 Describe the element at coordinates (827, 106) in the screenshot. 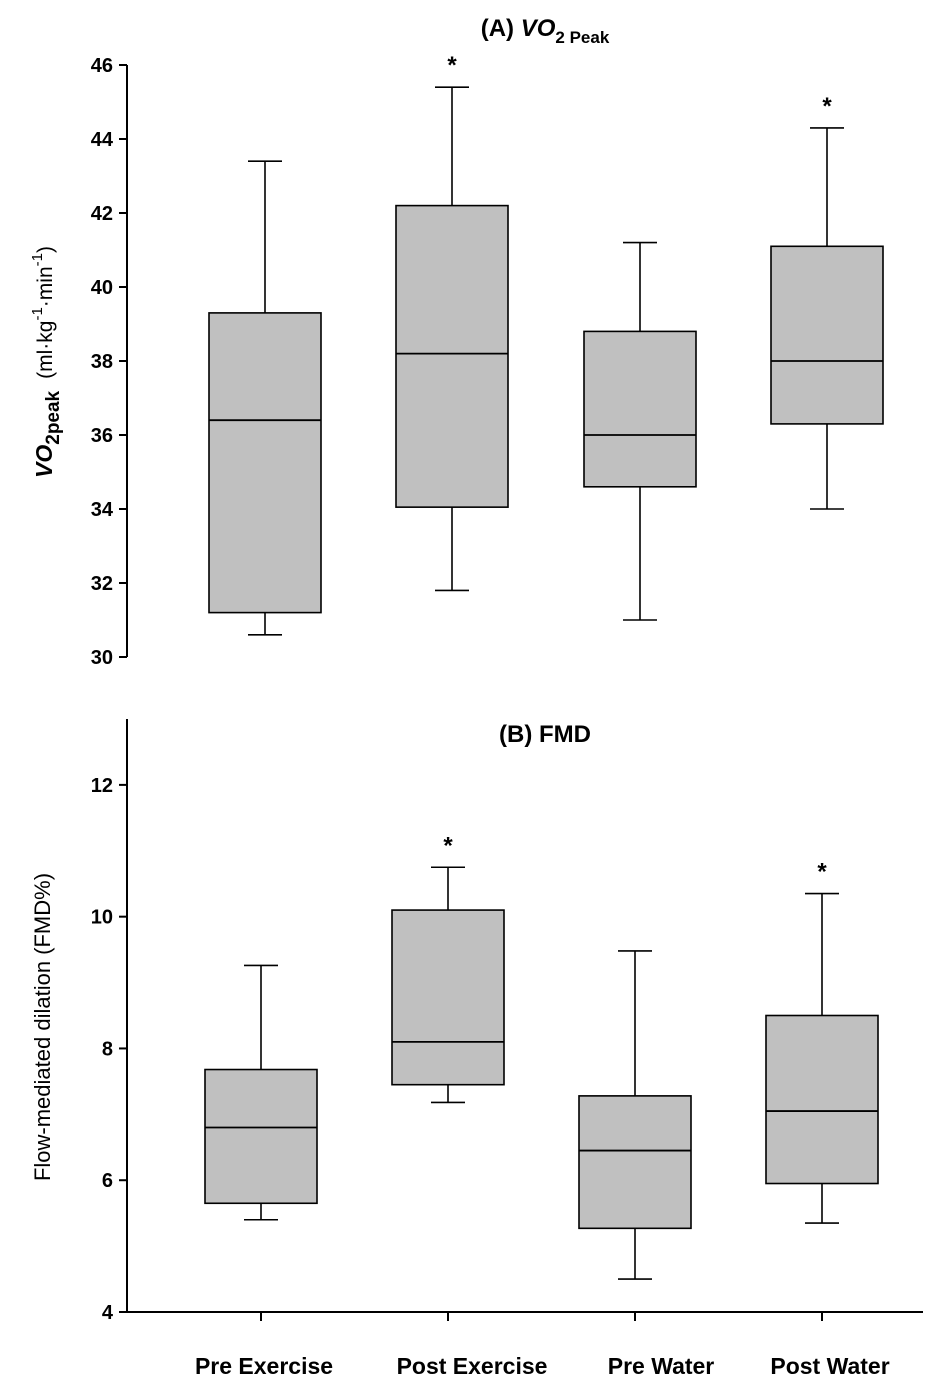

I see `panel-a-post-water-significance-marker: *` at that location.